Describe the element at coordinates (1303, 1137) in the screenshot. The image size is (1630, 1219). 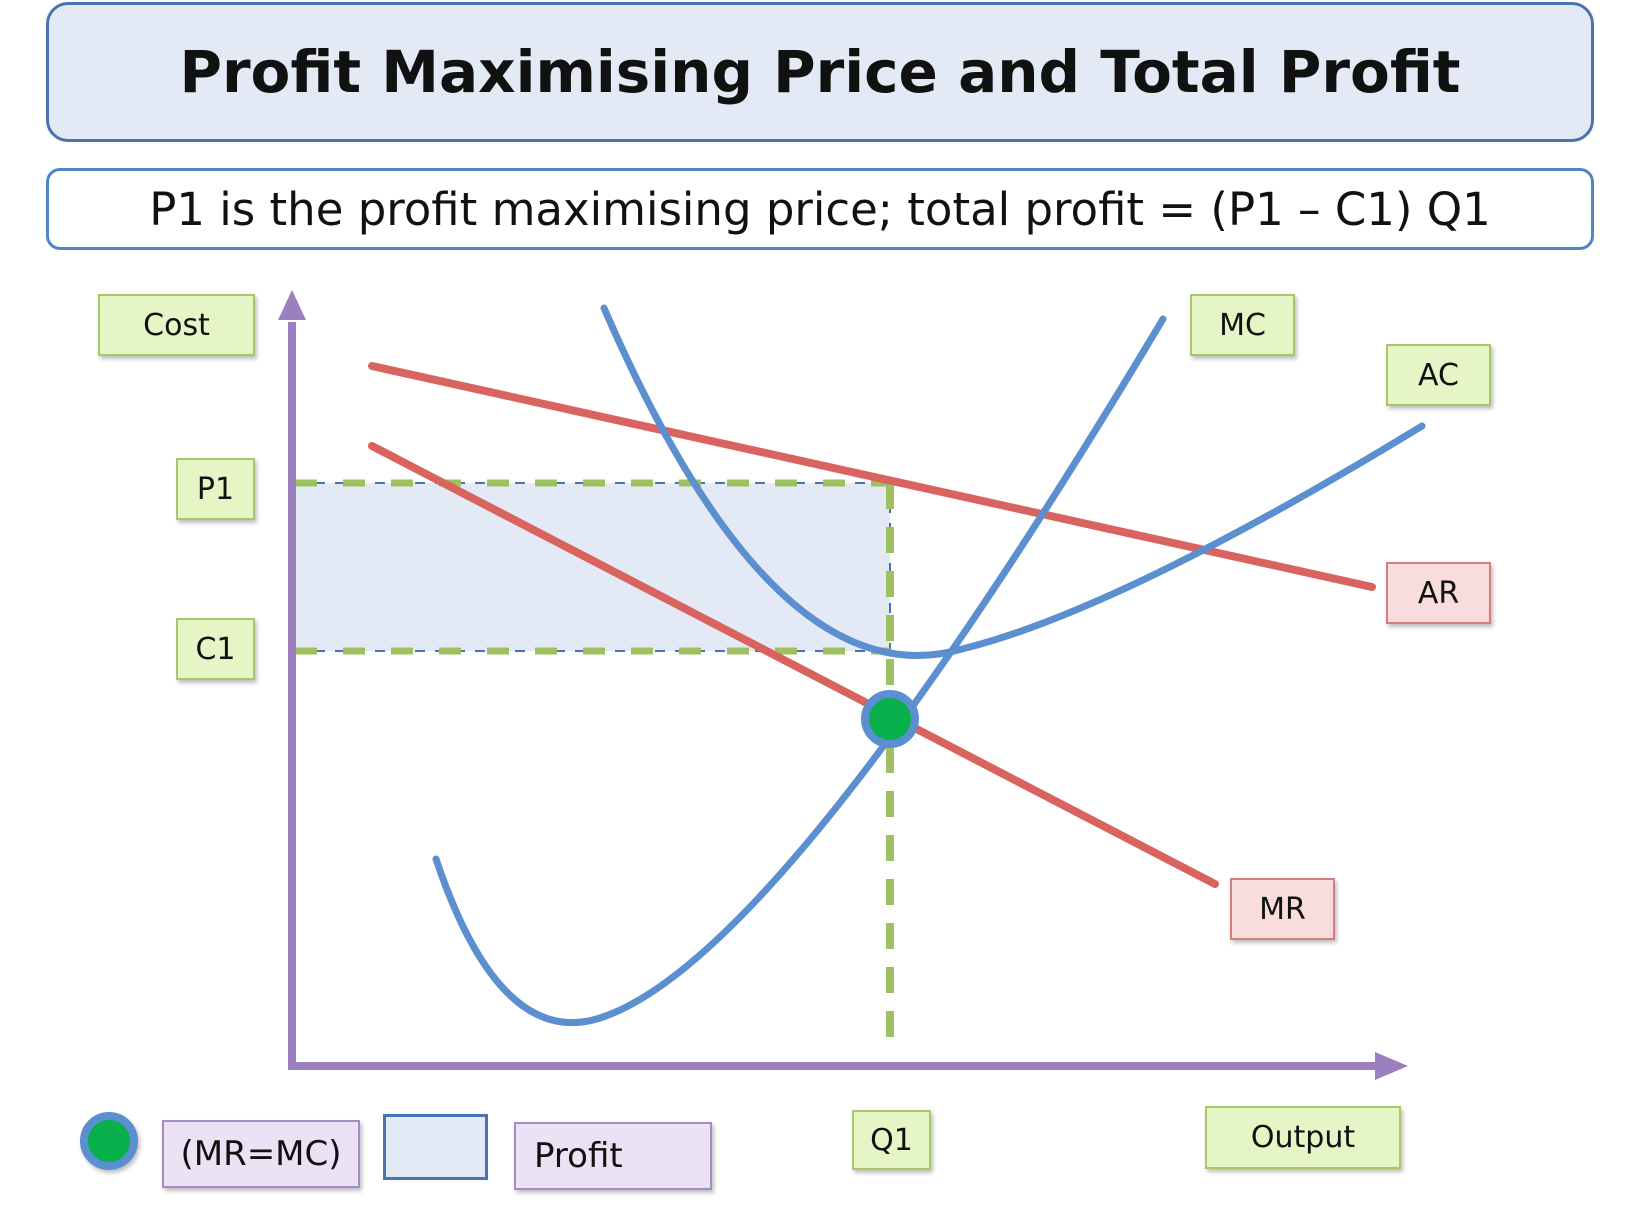
I see `x-axis-label: Output` at that location.